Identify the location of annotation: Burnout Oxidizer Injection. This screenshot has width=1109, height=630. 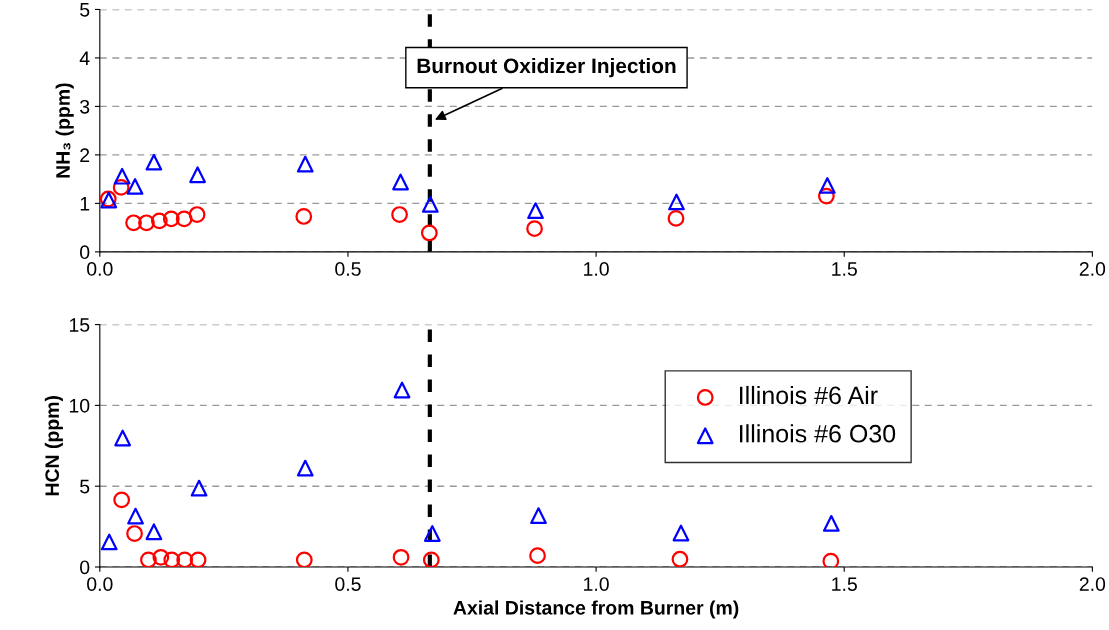
(546, 67).